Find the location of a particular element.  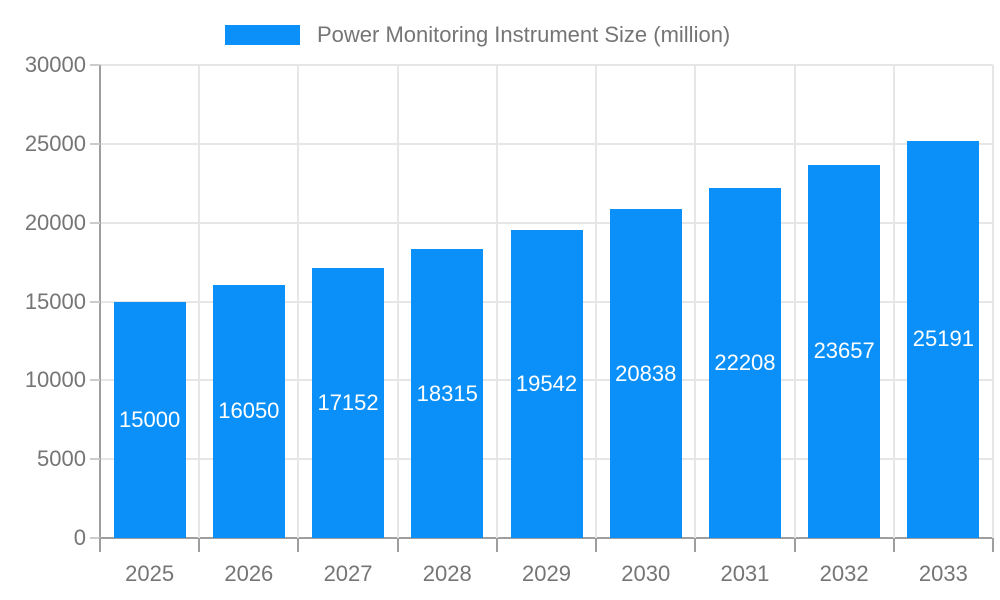

y-axis-label: 25000 is located at coordinates (55, 143).